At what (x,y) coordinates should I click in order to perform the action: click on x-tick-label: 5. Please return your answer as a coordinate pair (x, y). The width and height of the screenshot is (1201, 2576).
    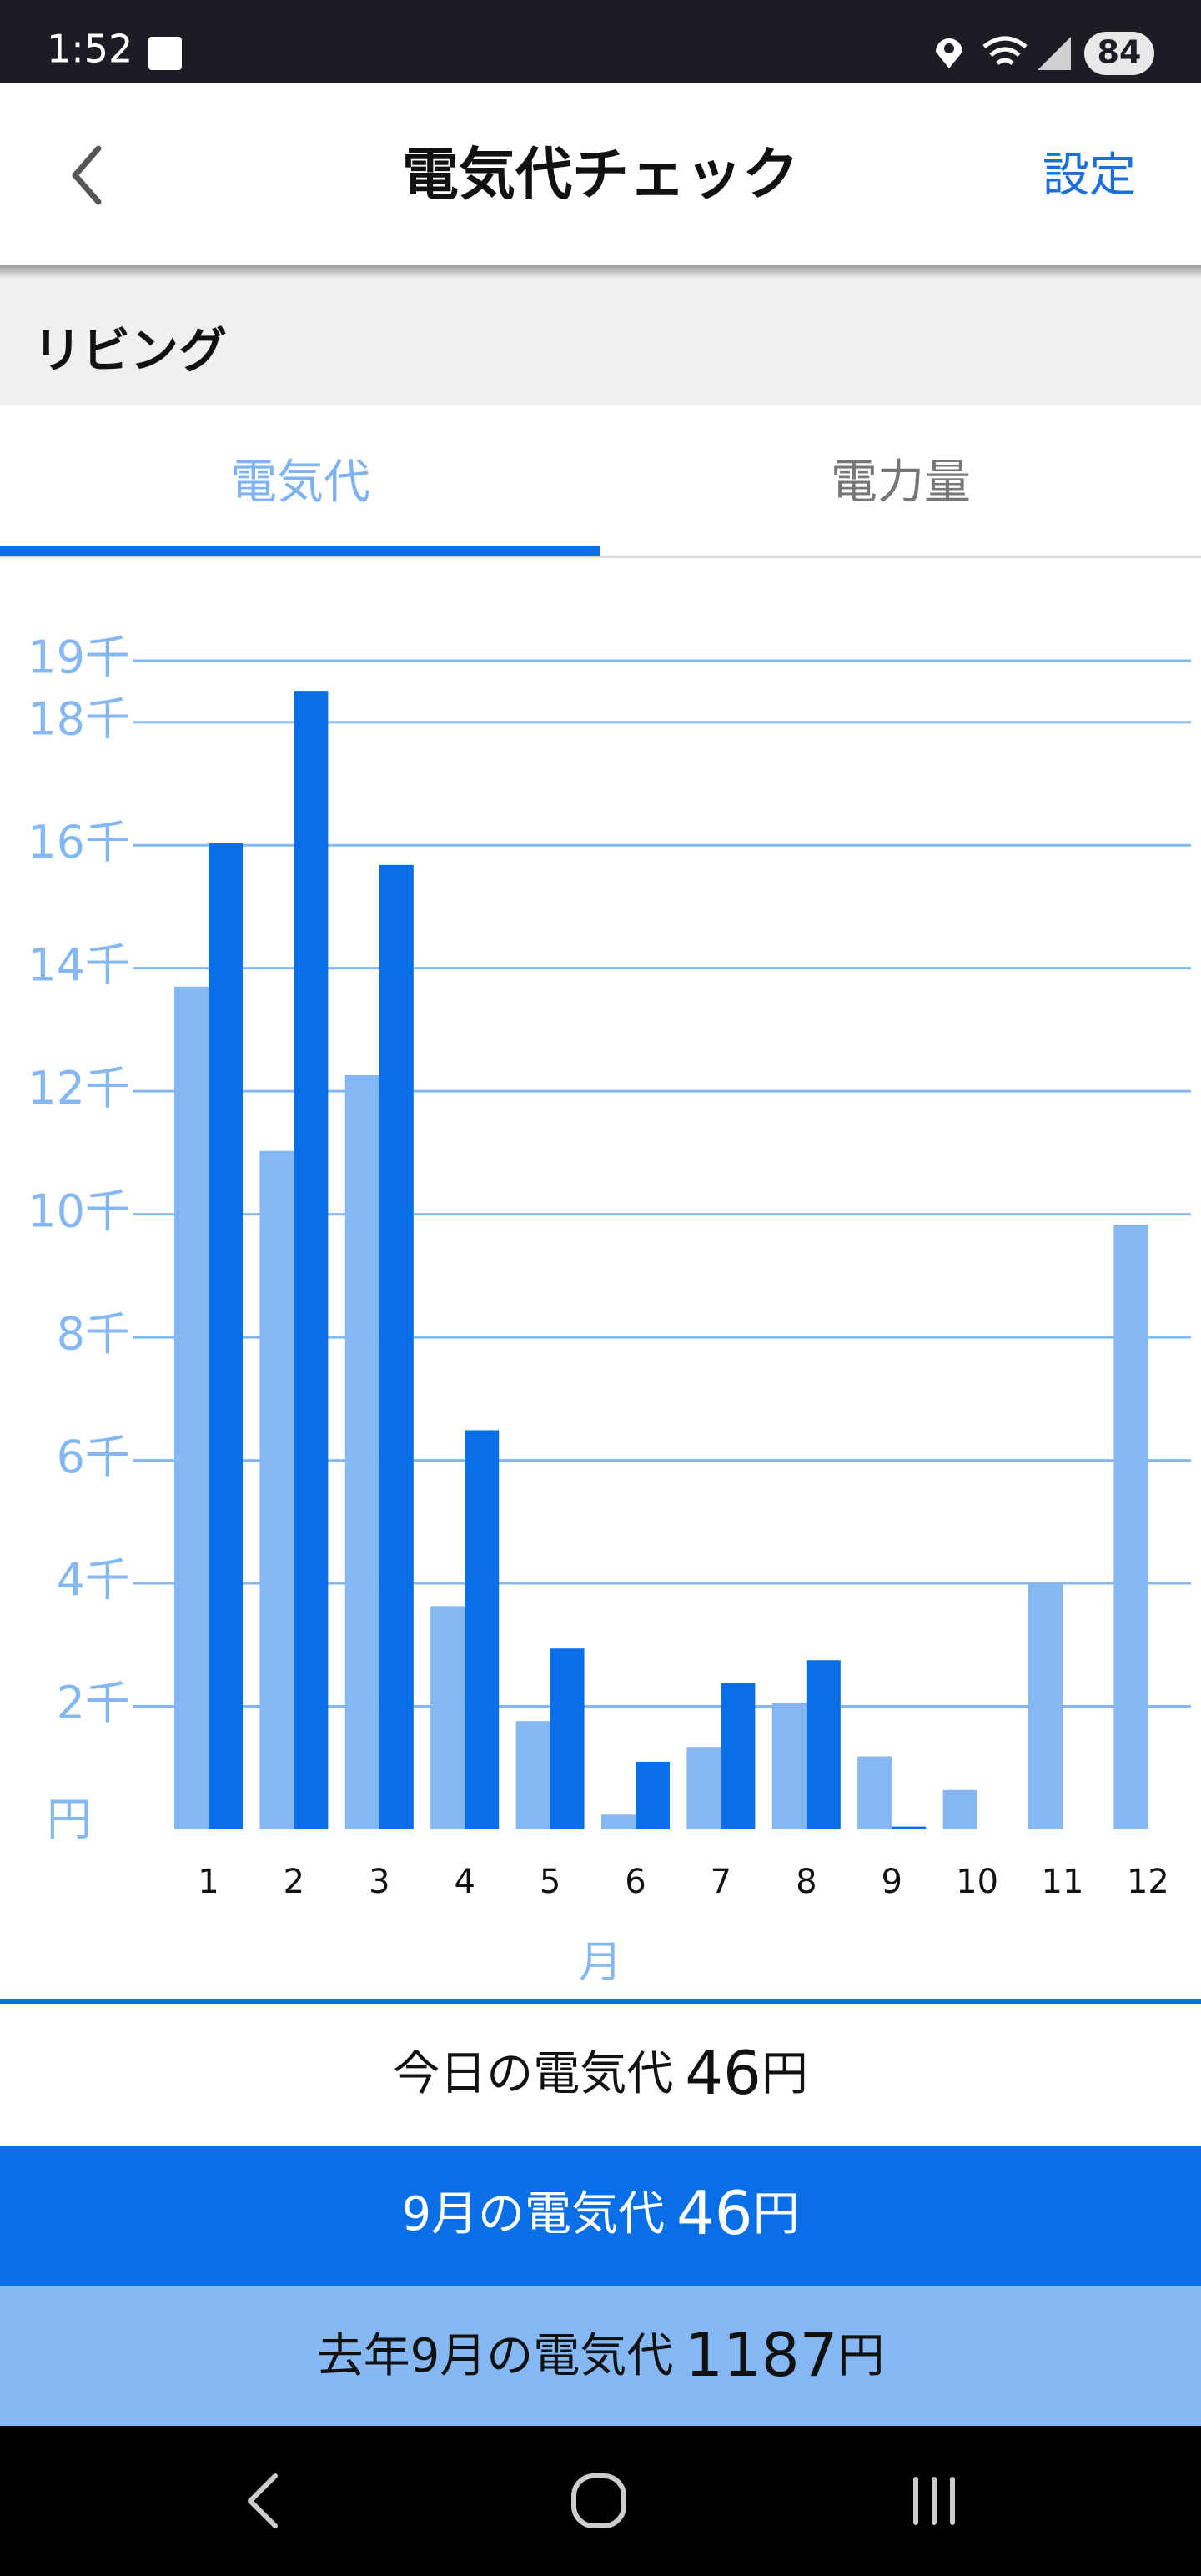
    Looking at the image, I should click on (550, 1882).